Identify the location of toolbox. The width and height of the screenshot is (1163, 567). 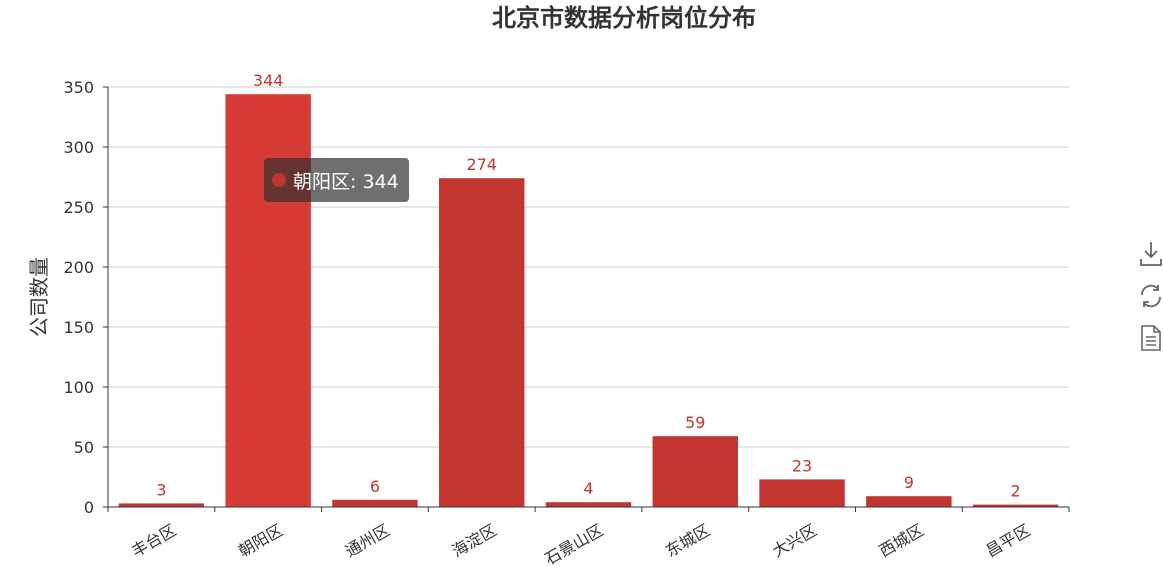
(1150, 296).